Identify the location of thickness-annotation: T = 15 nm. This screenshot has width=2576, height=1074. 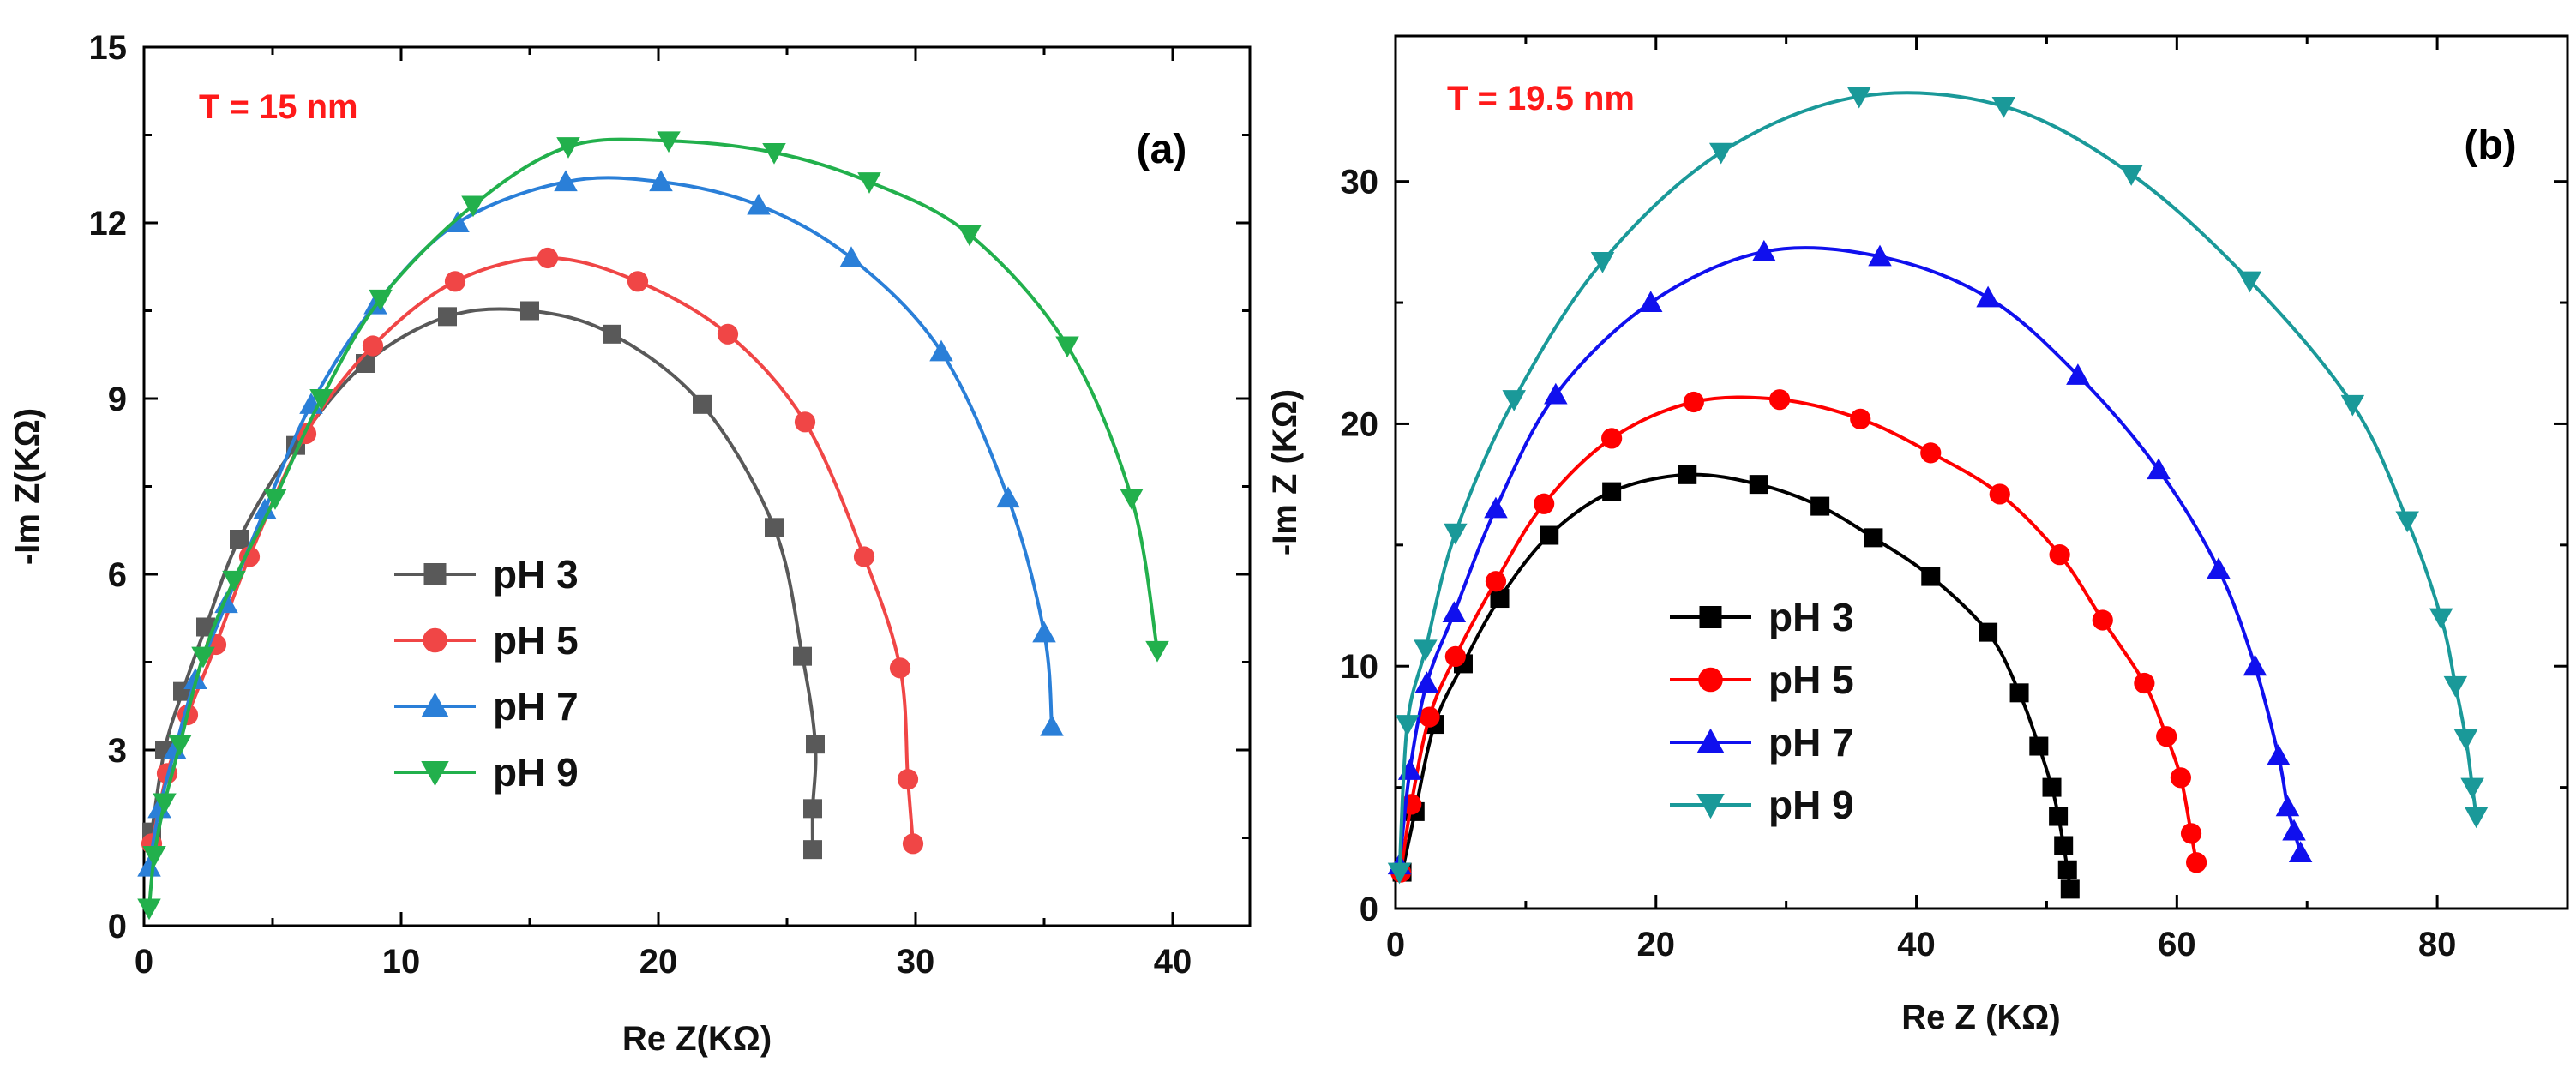
(278, 107).